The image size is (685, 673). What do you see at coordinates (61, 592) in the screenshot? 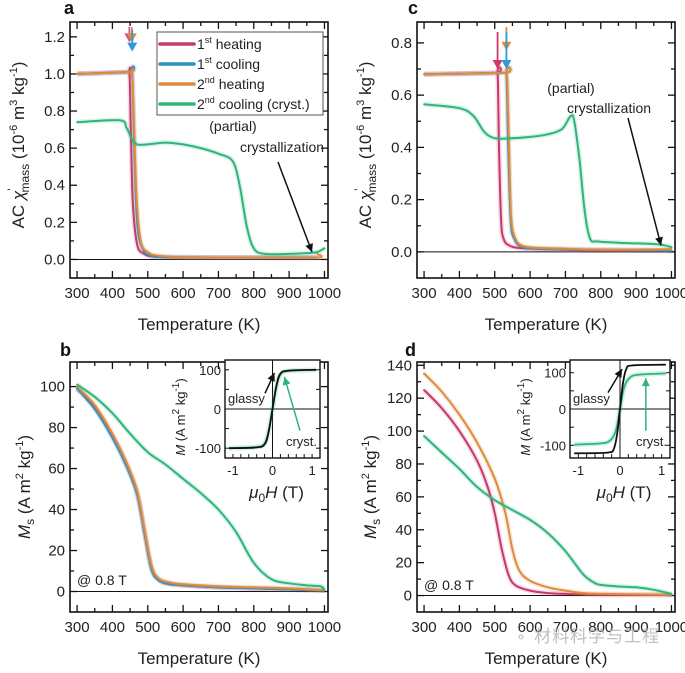
I see `y-tick-label: 0` at bounding box center [61, 592].